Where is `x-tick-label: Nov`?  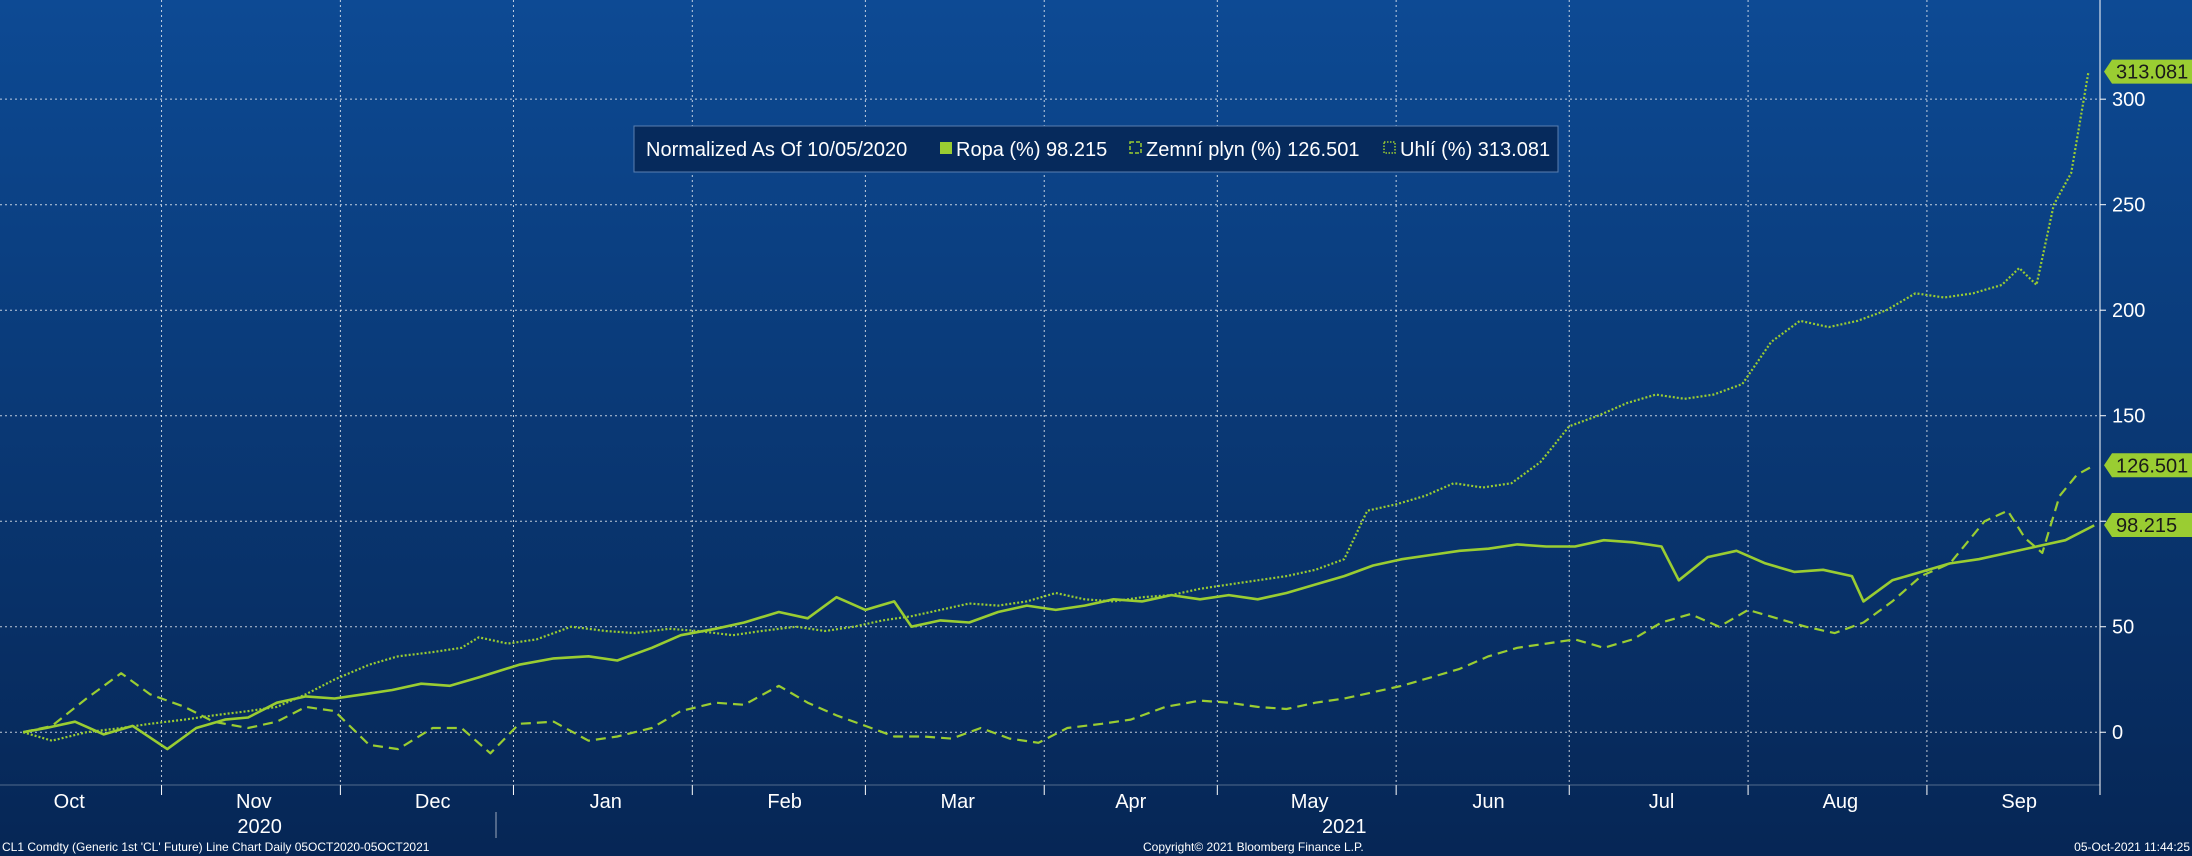 x-tick-label: Nov is located at coordinates (254, 802).